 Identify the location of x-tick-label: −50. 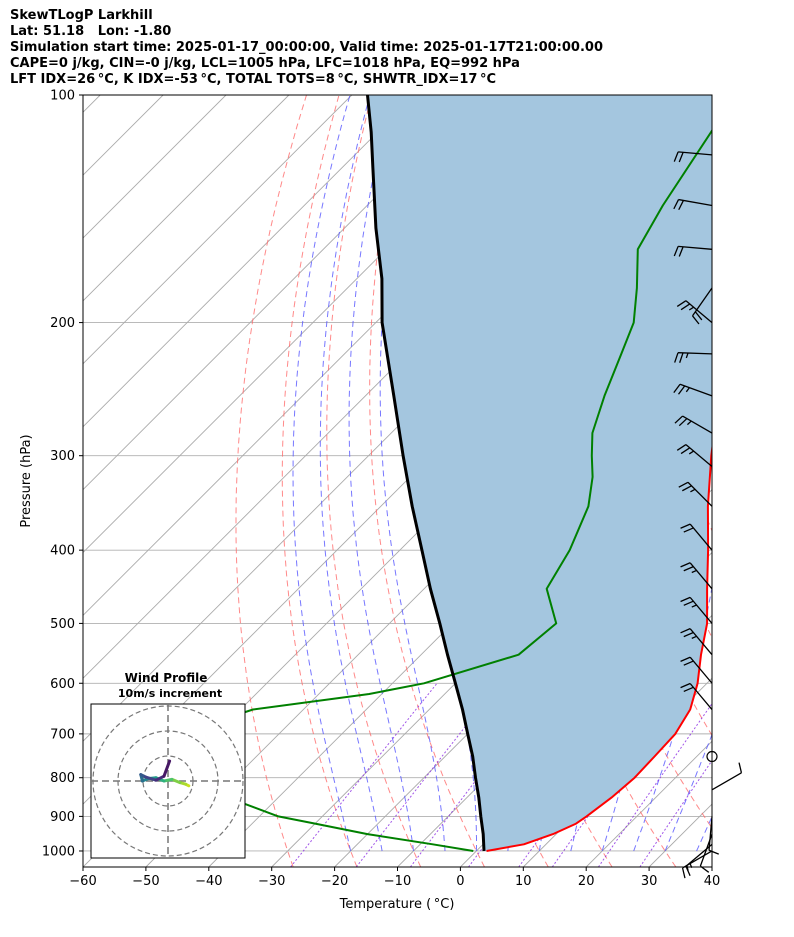
(145, 881).